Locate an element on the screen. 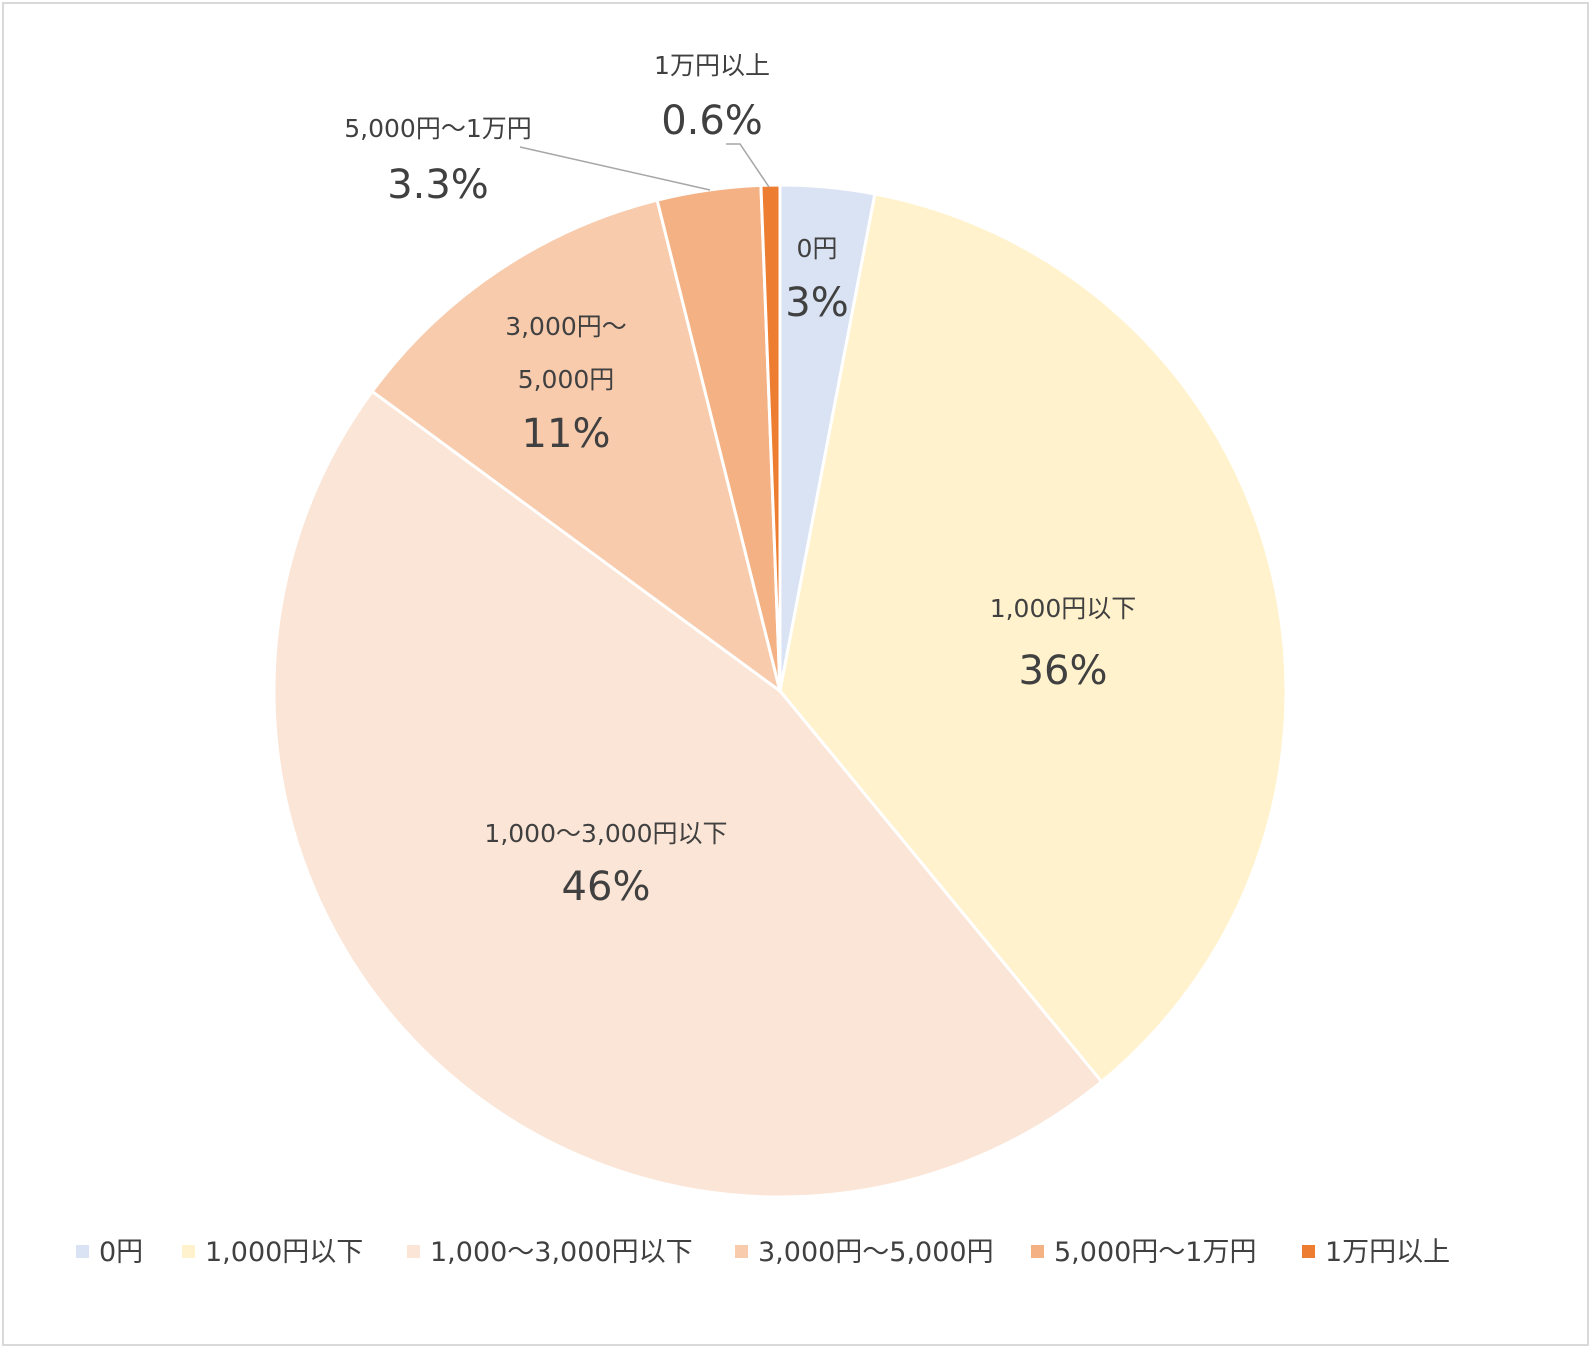 The image size is (1593, 1353). slice-percent-label: 3.3% is located at coordinates (438, 185).